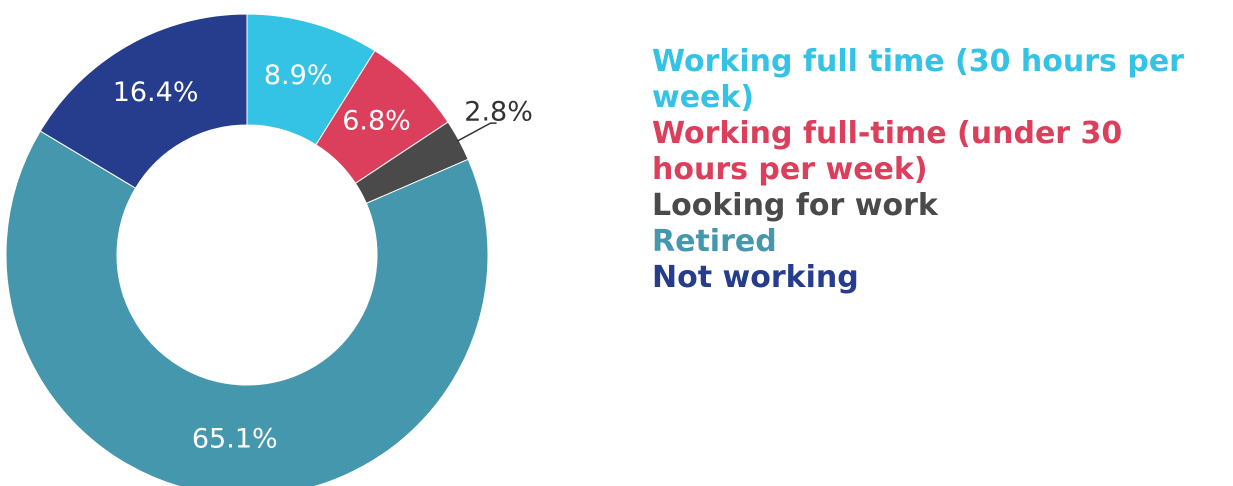 This screenshot has width=1233, height=486. I want to click on data-label: 6.8%, so click(376, 121).